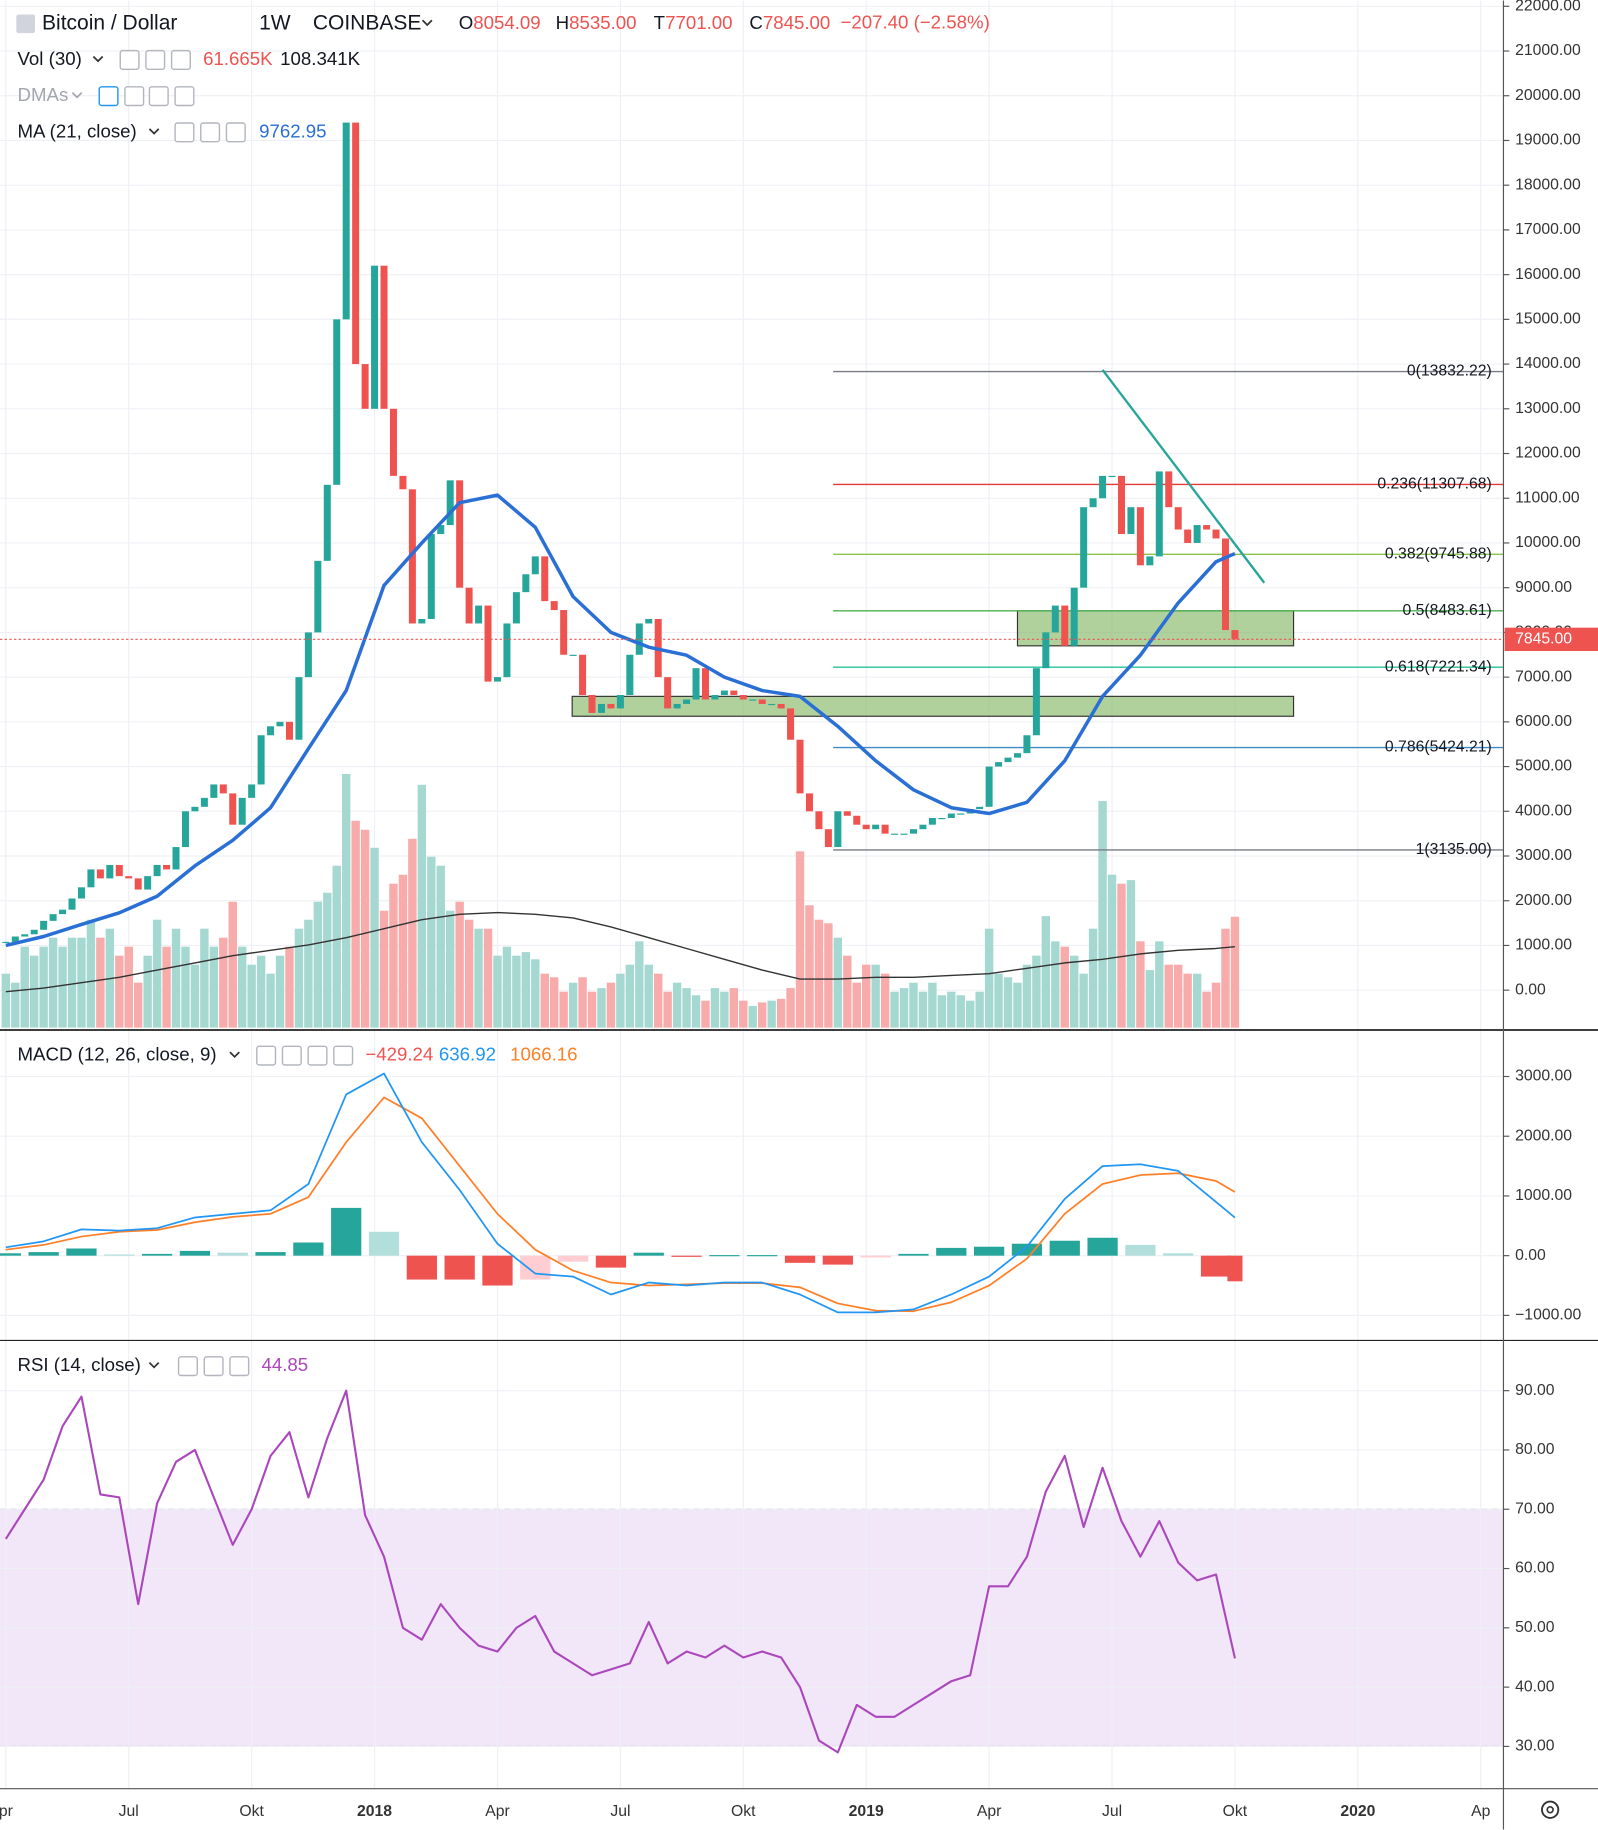  I want to click on symbol-icon, so click(26, 24).